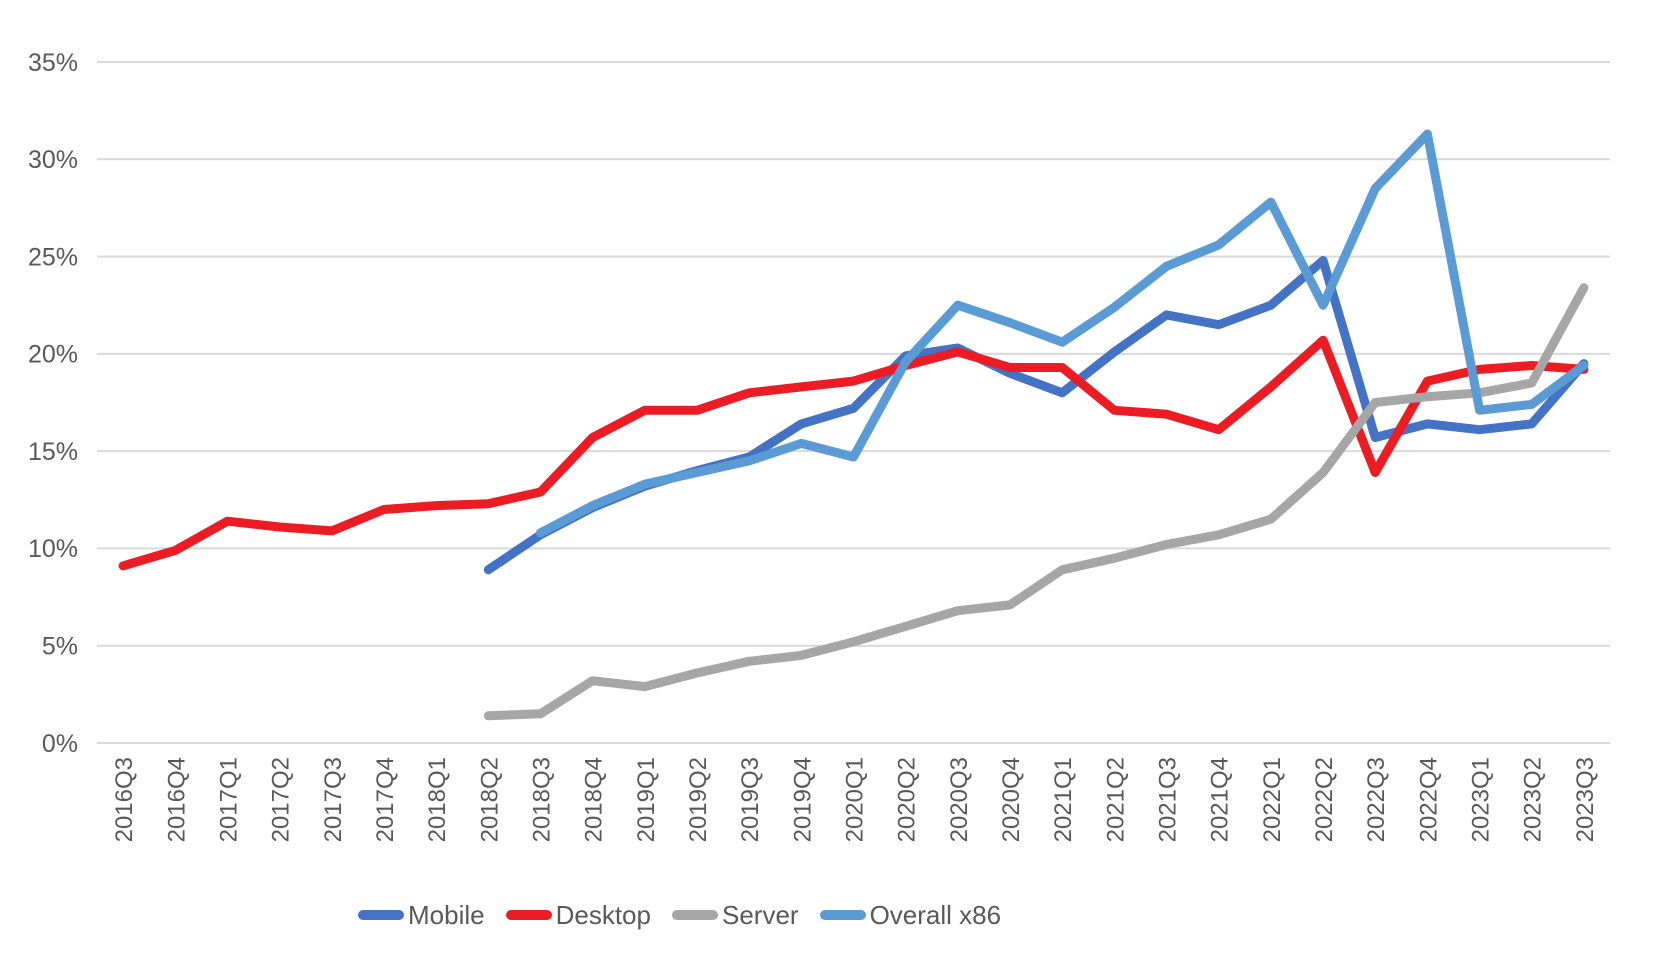 The height and width of the screenshot is (976, 1659). I want to click on legend-label-overall-x86: Overall x86, so click(935, 915).